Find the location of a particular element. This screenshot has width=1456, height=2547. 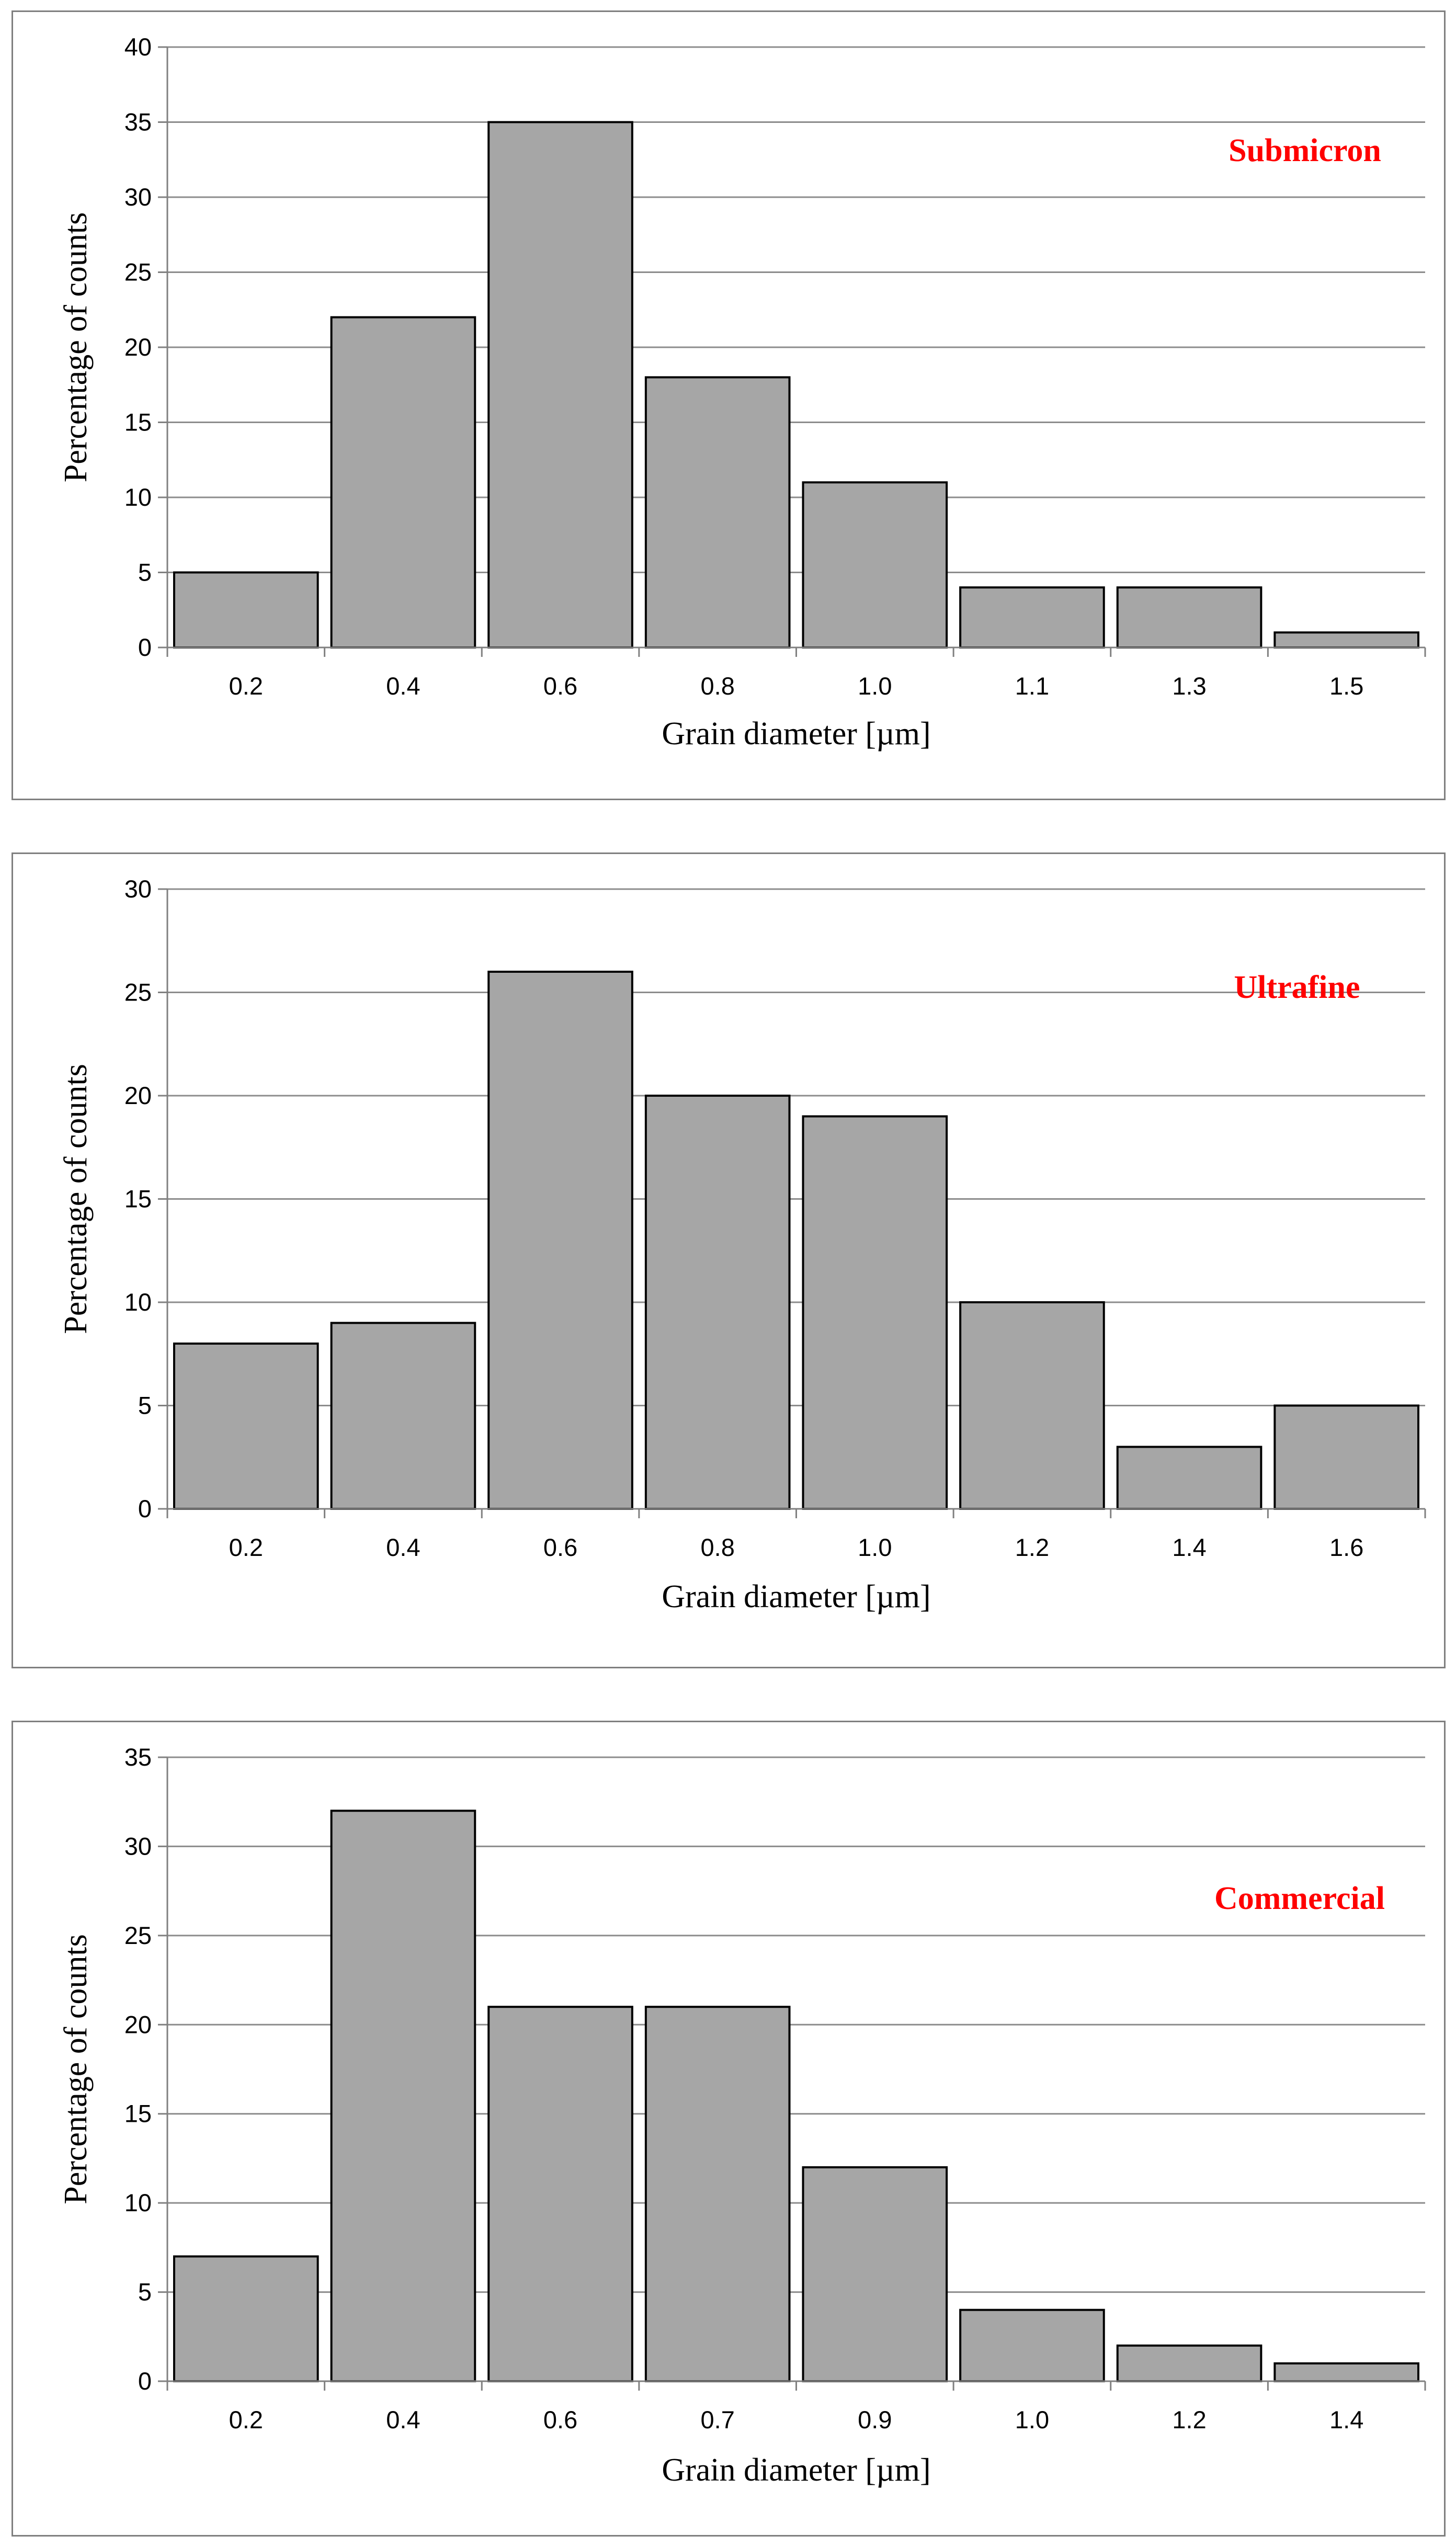

x-tick-label: 1.3 is located at coordinates (1189, 686).